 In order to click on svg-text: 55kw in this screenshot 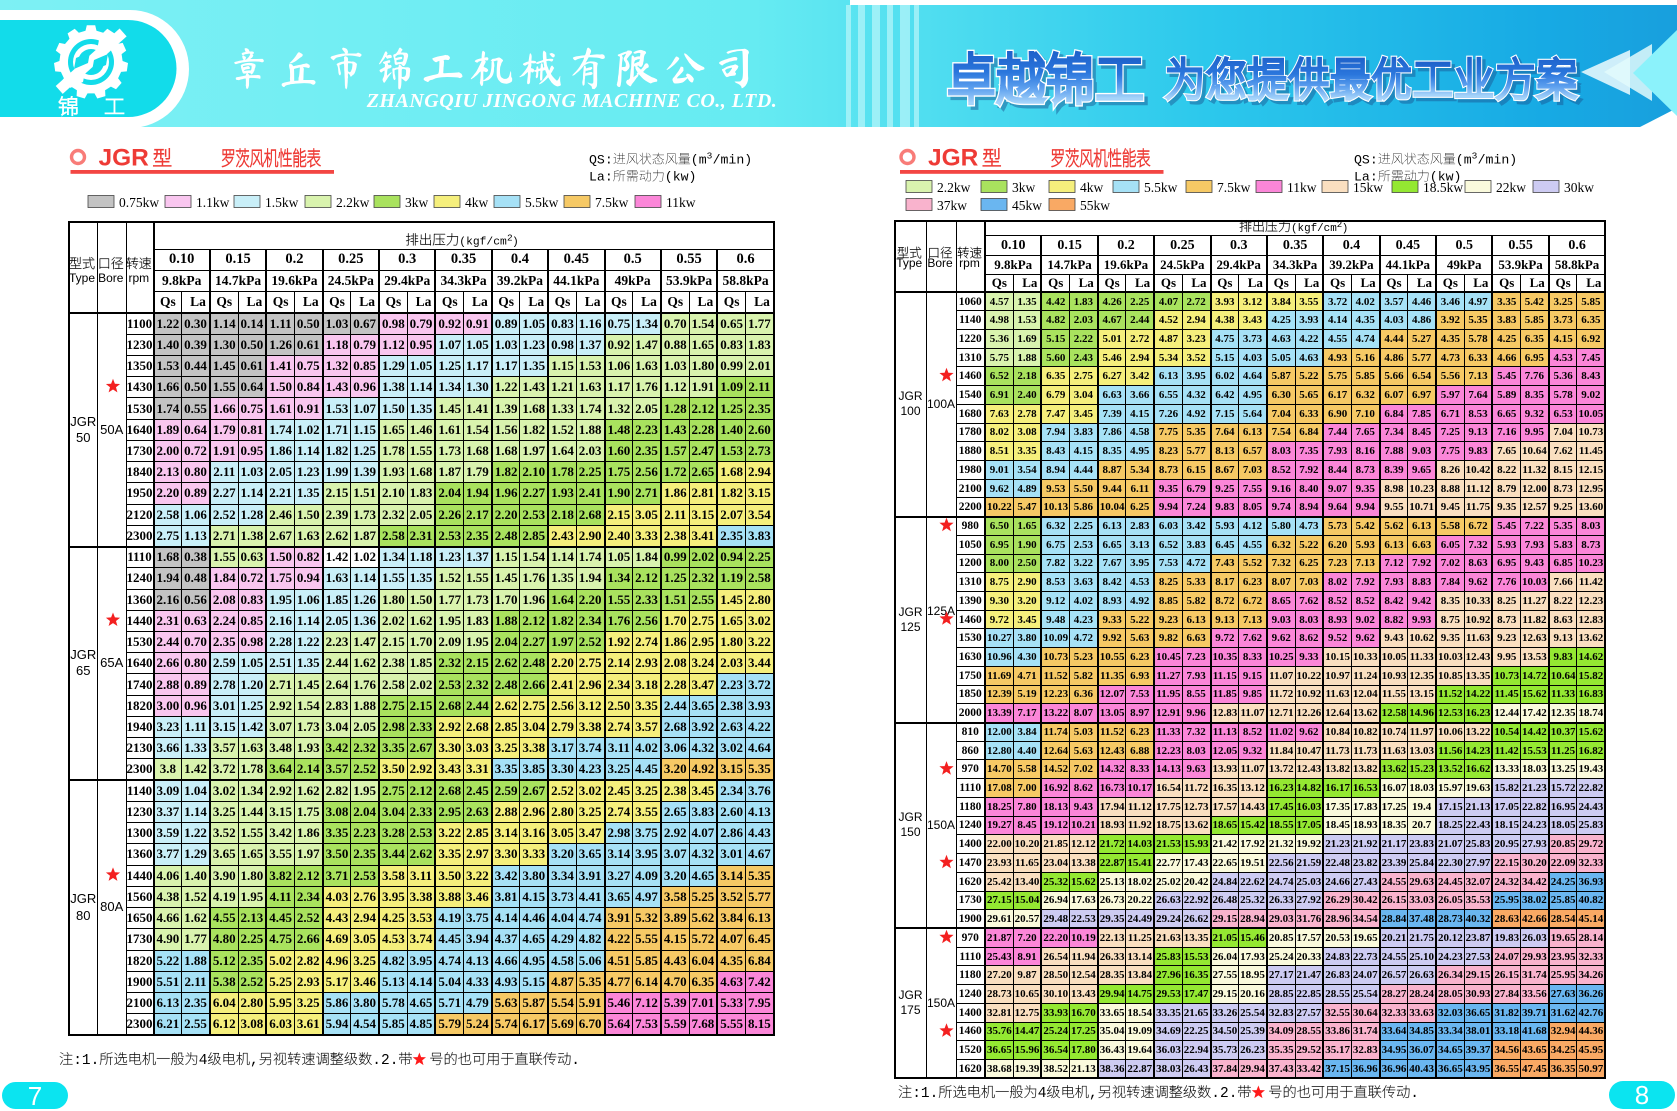, I will do `click(1095, 205)`.